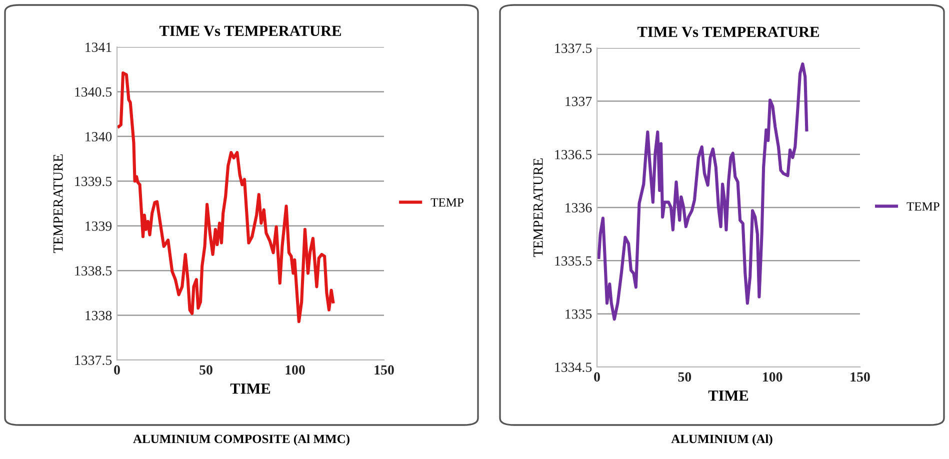  I want to click on y-tick-label: 1338.5, so click(93, 271).